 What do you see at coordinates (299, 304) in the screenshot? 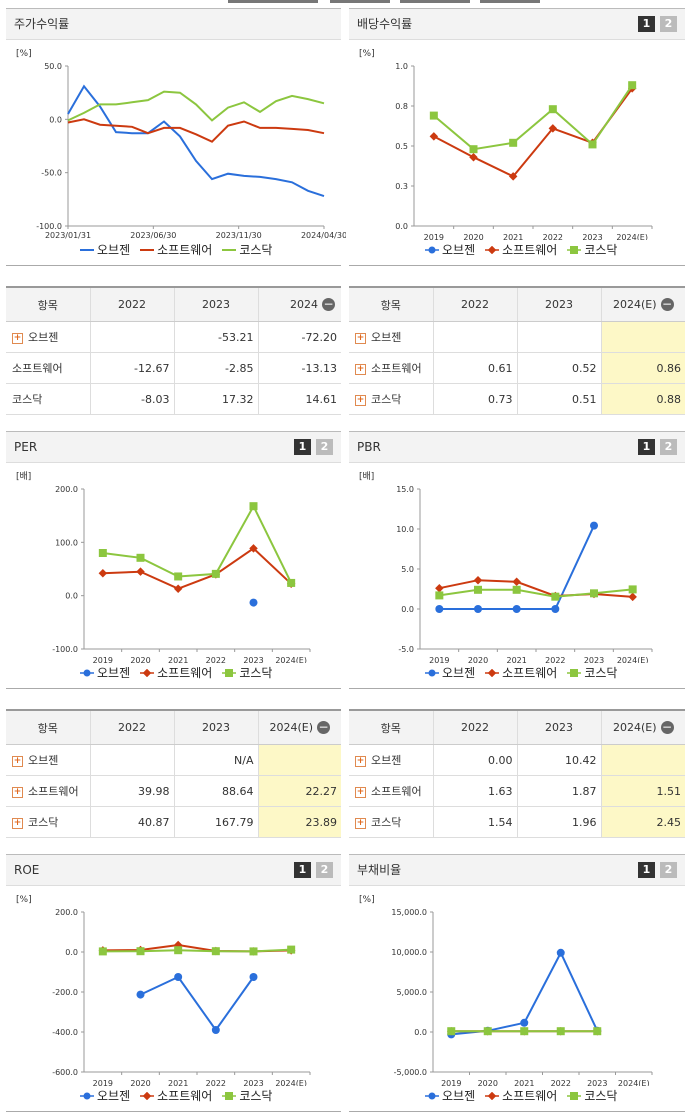
I see `col-header: 2024−` at bounding box center [299, 304].